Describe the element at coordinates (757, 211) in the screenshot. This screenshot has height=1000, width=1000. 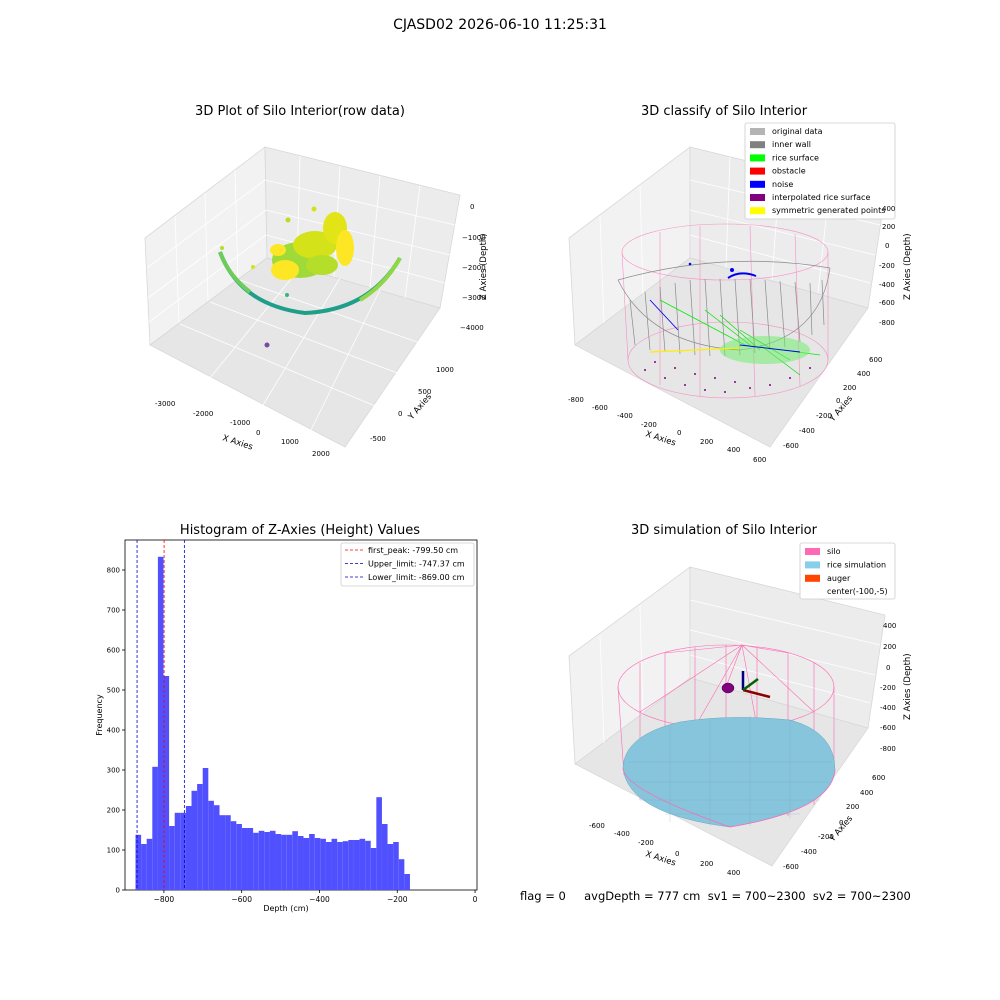
I see `panel2-legend-item-swatch` at that location.